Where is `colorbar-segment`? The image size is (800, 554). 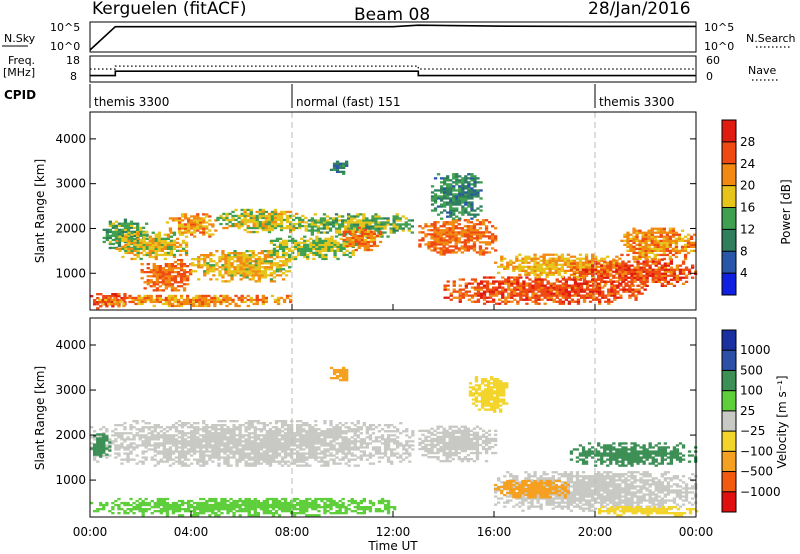 colorbar-segment is located at coordinates (729, 196).